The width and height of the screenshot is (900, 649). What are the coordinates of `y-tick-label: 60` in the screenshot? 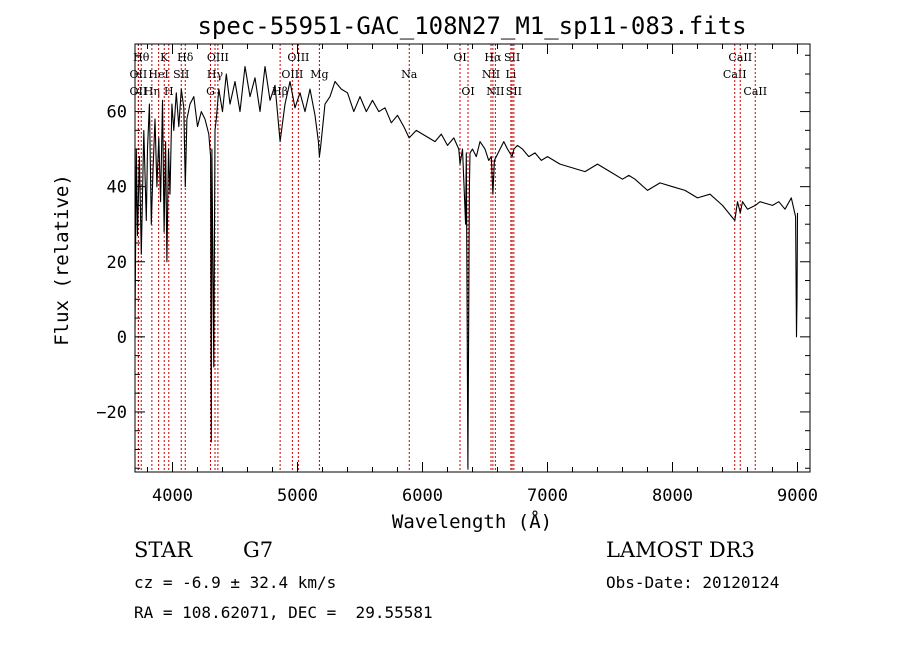 It's located at (117, 113).